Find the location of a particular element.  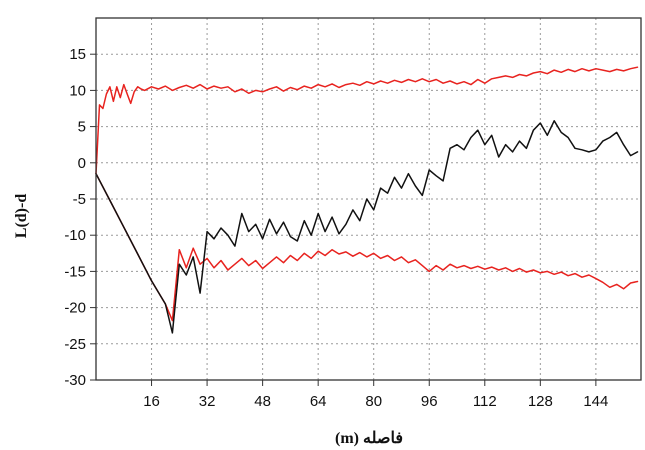

x-tick-label: 64 is located at coordinates (318, 401).